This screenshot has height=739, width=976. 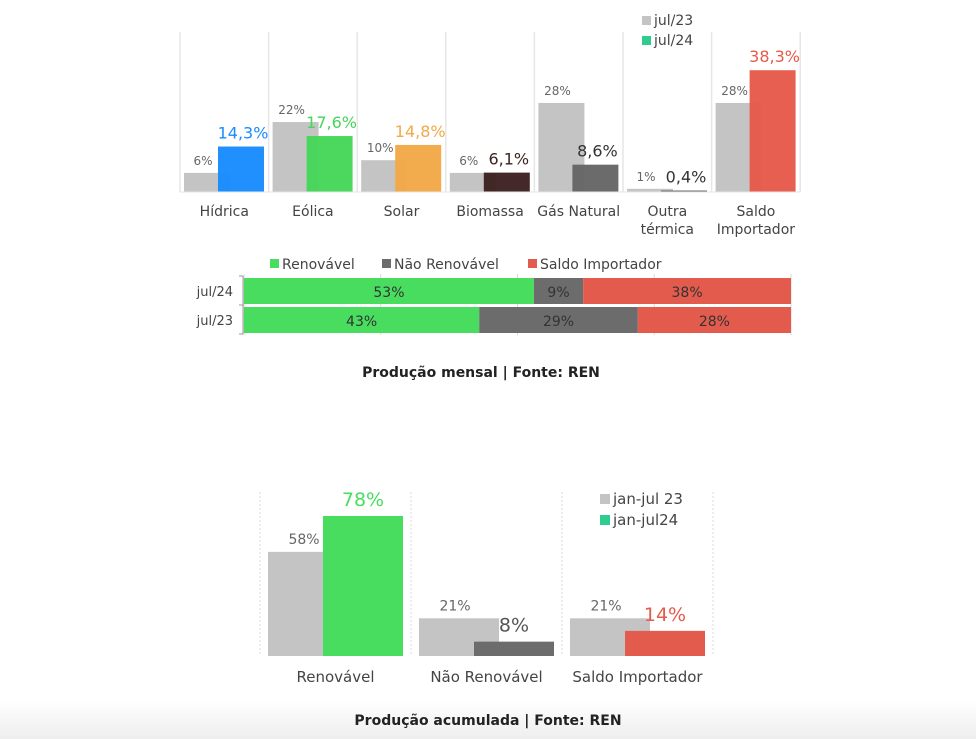 What do you see at coordinates (756, 230) in the screenshot?
I see `category-label: Importador` at bounding box center [756, 230].